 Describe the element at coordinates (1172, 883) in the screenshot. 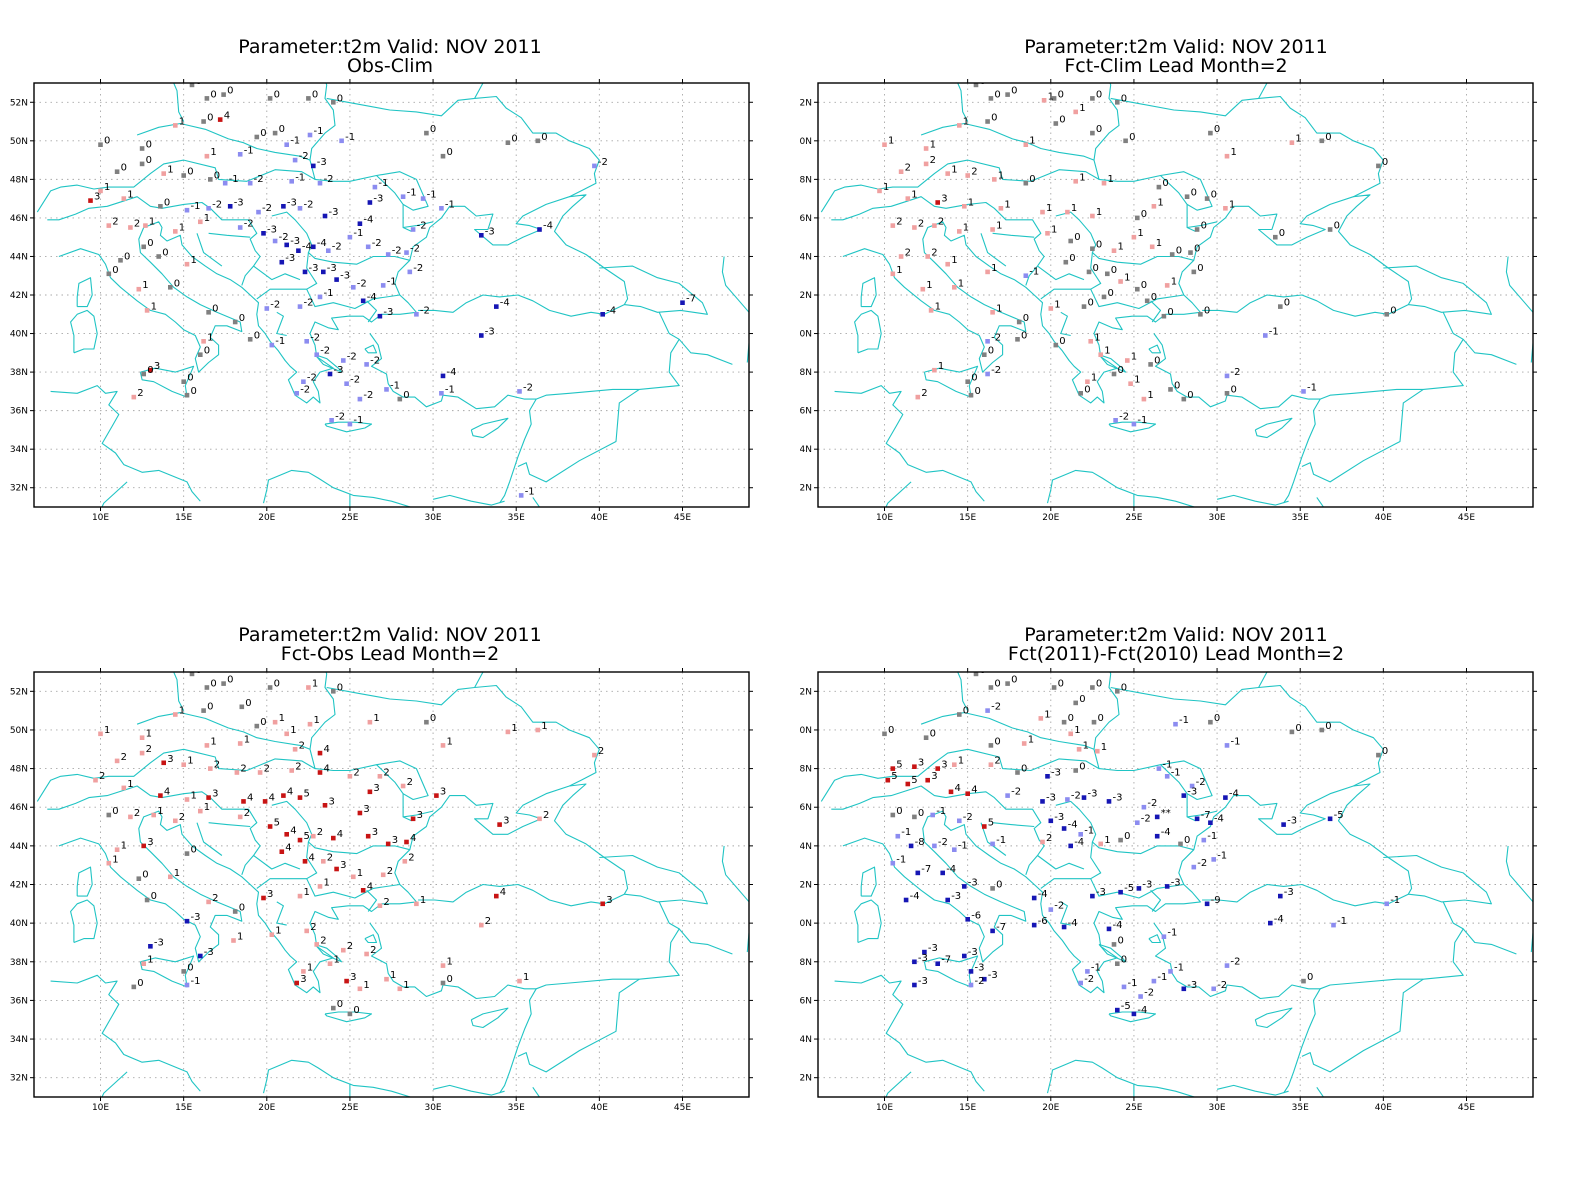

I see `station-marker: -3` at that location.